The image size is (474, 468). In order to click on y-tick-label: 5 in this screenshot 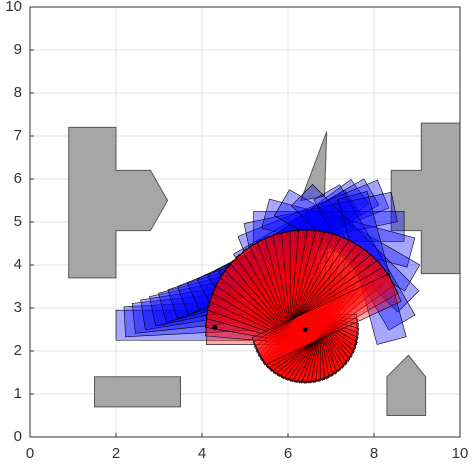, I will do `click(18, 221)`.